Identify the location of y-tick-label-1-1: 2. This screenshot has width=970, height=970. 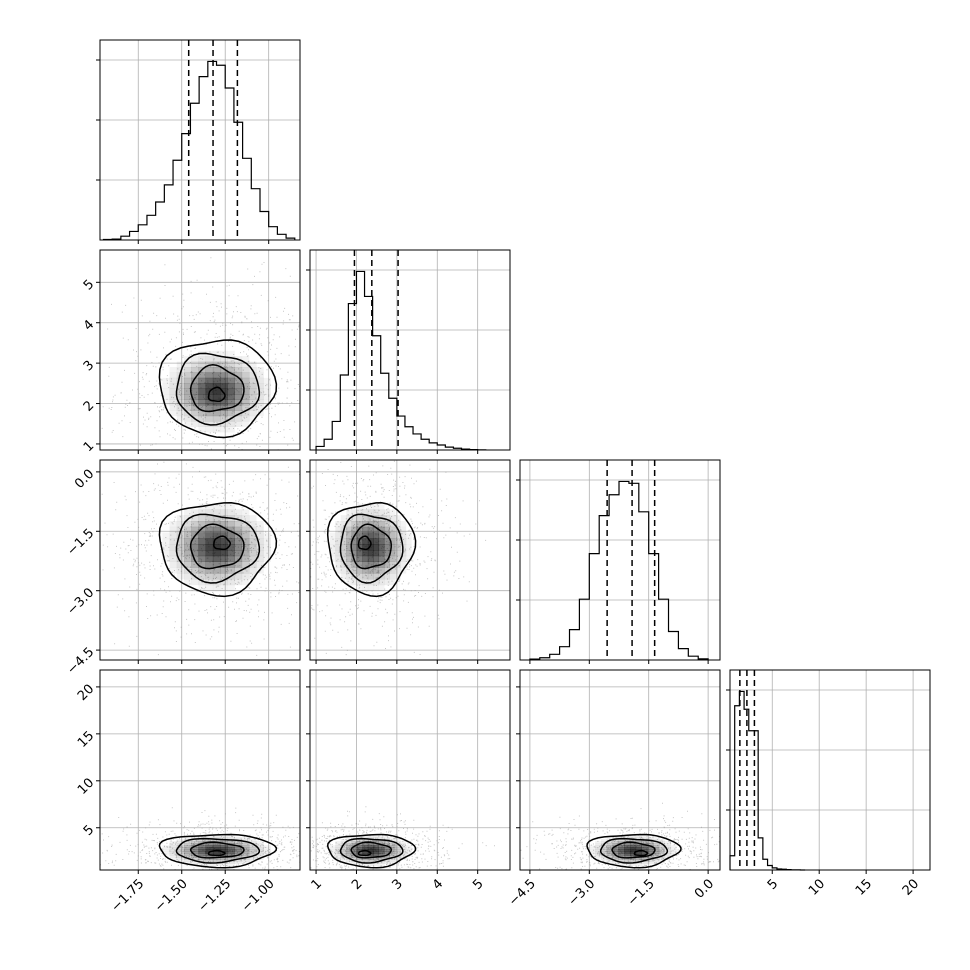
(89, 406).